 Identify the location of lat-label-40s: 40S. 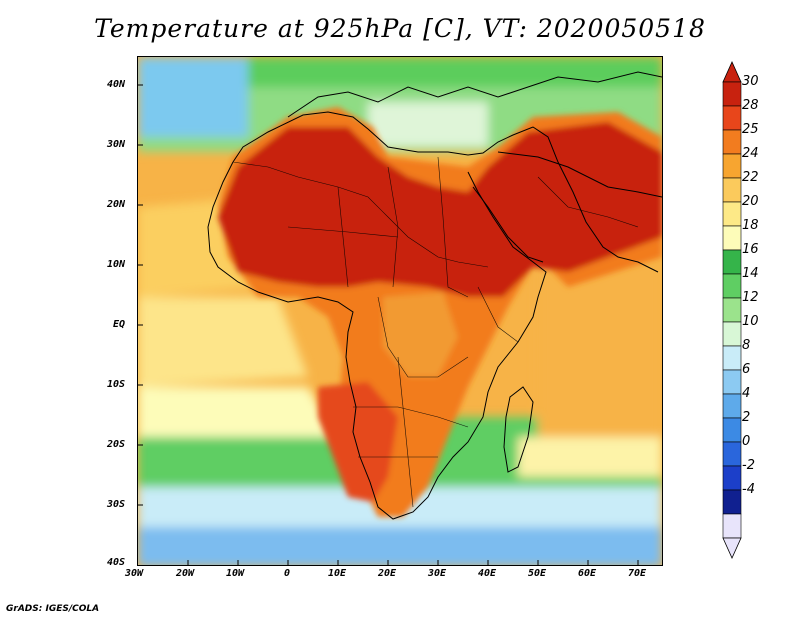
(116, 562).